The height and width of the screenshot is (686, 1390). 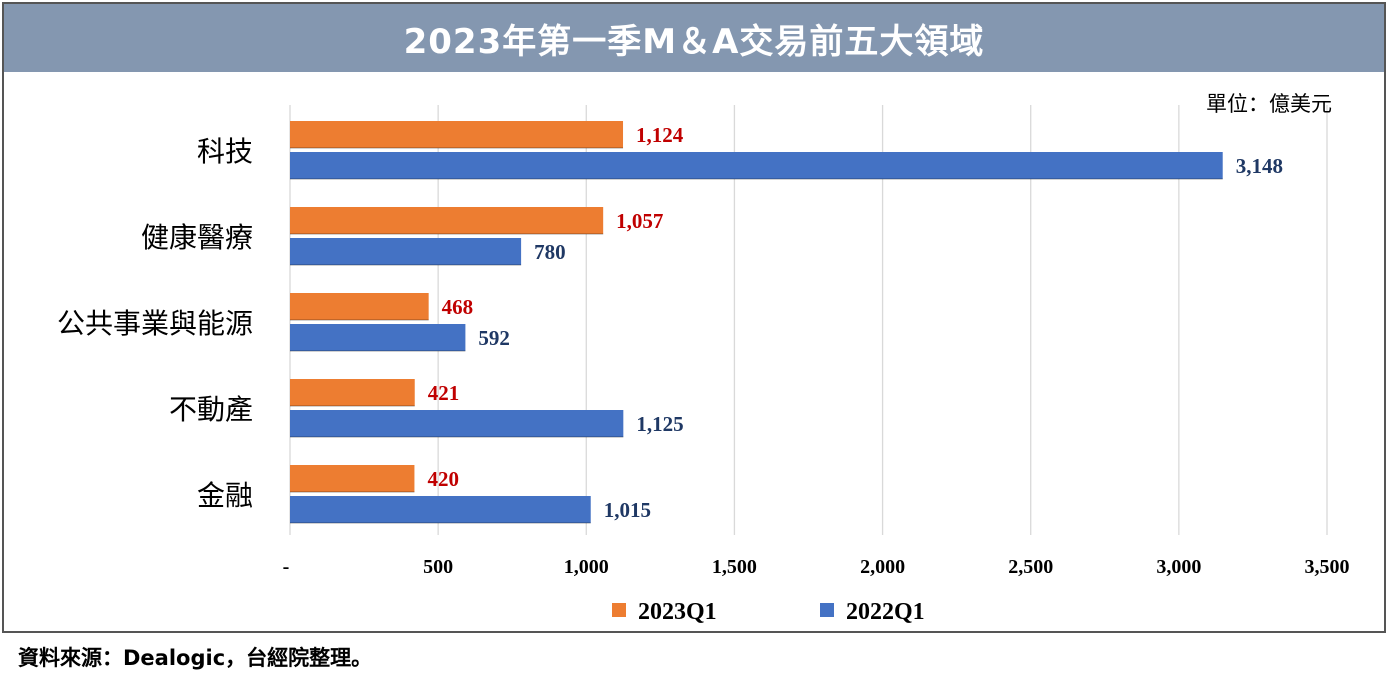 I want to click on chart-title: 2023年第一季M＆A交易前五大領域, so click(x=694, y=41).